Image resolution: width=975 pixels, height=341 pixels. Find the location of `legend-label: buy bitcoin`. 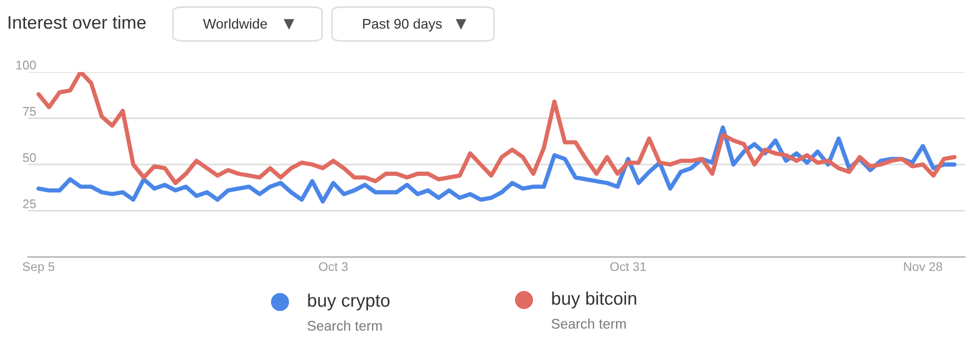

legend-label: buy bitcoin is located at coordinates (594, 300).